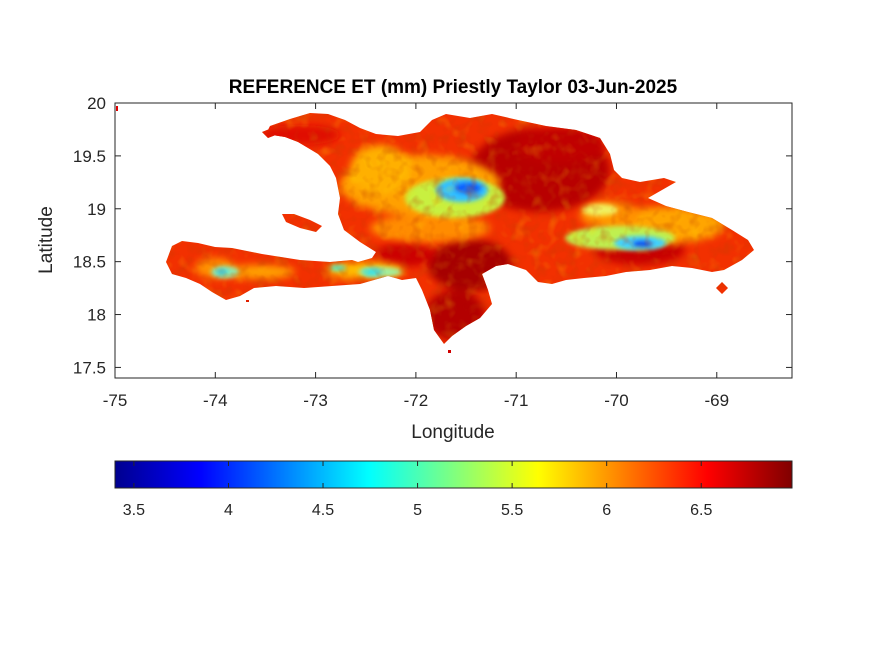 This screenshot has width=875, height=656. I want to click on x-tick-label: -70, so click(616, 400).